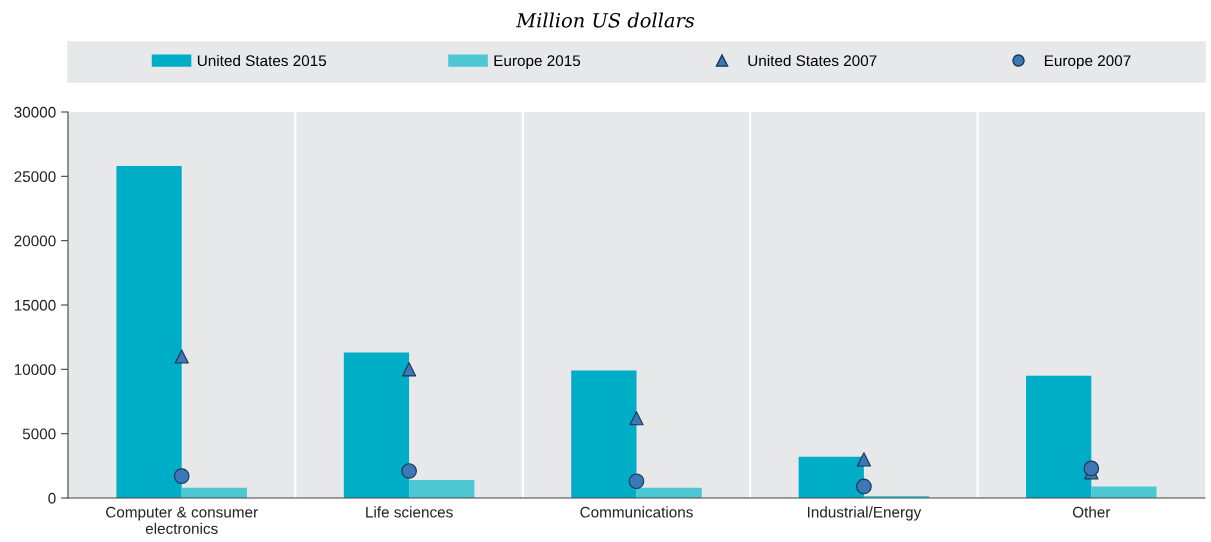 This screenshot has height=542, width=1211. Describe the element at coordinates (864, 513) in the screenshot. I see `x-tick-label: Industrial/Energy` at that location.